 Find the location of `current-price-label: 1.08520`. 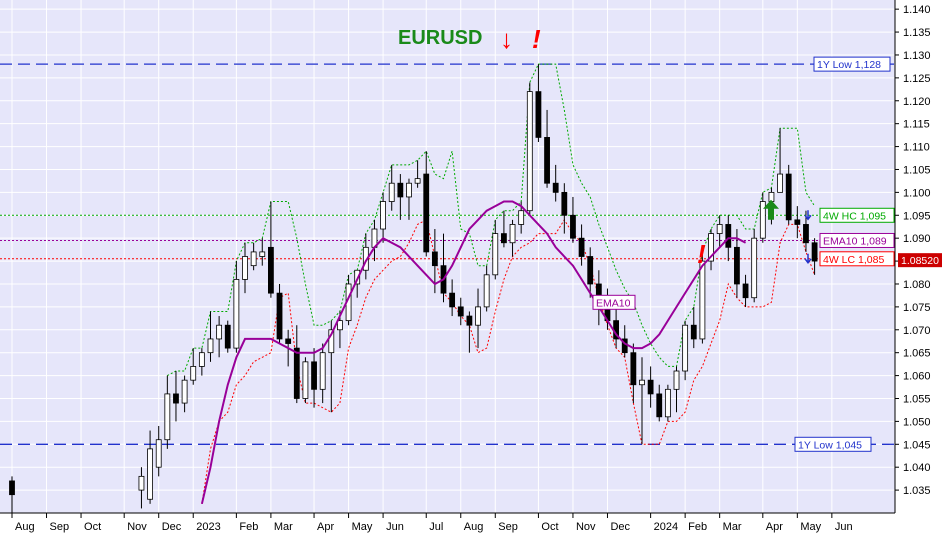

current-price-label: 1.08520 is located at coordinates (920, 261).